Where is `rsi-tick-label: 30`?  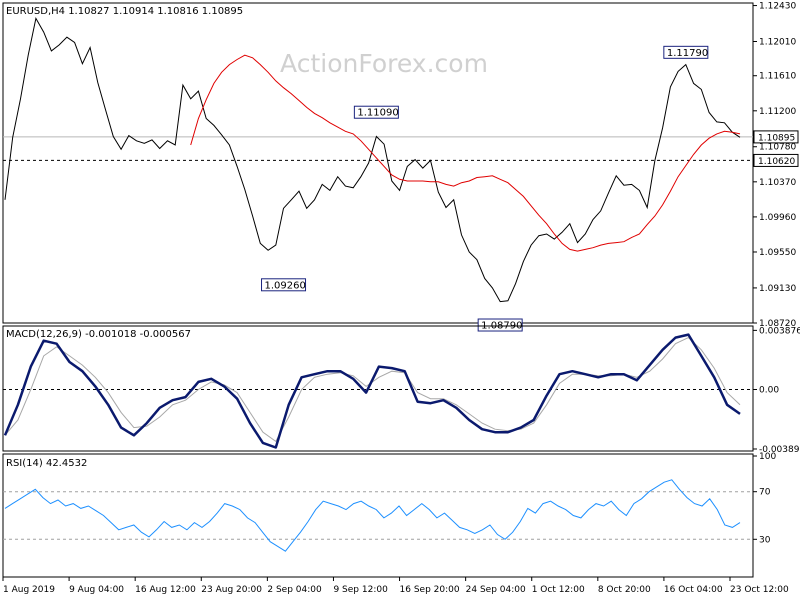
rsi-tick-label: 30 is located at coordinates (765, 540).